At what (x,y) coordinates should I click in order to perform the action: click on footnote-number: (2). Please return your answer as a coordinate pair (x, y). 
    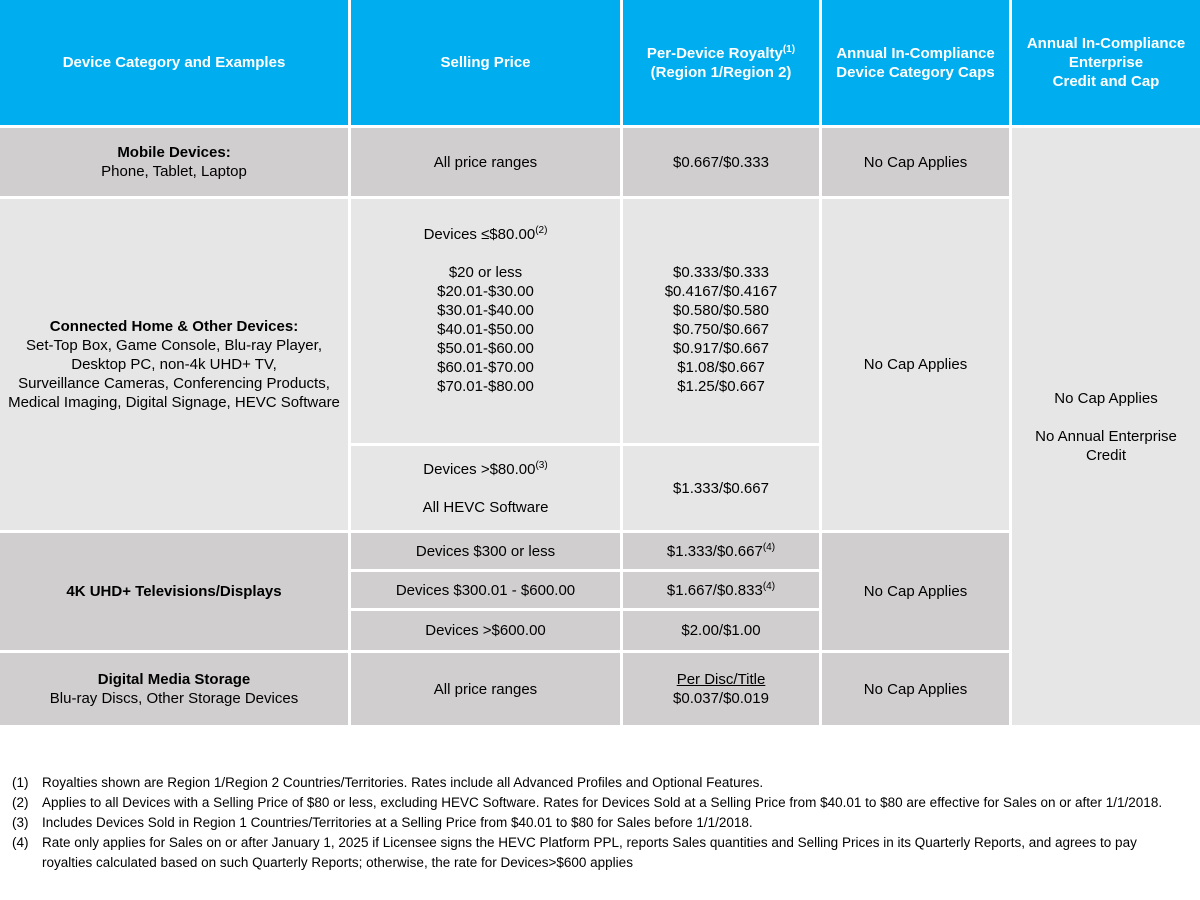
    Looking at the image, I should click on (20, 802).